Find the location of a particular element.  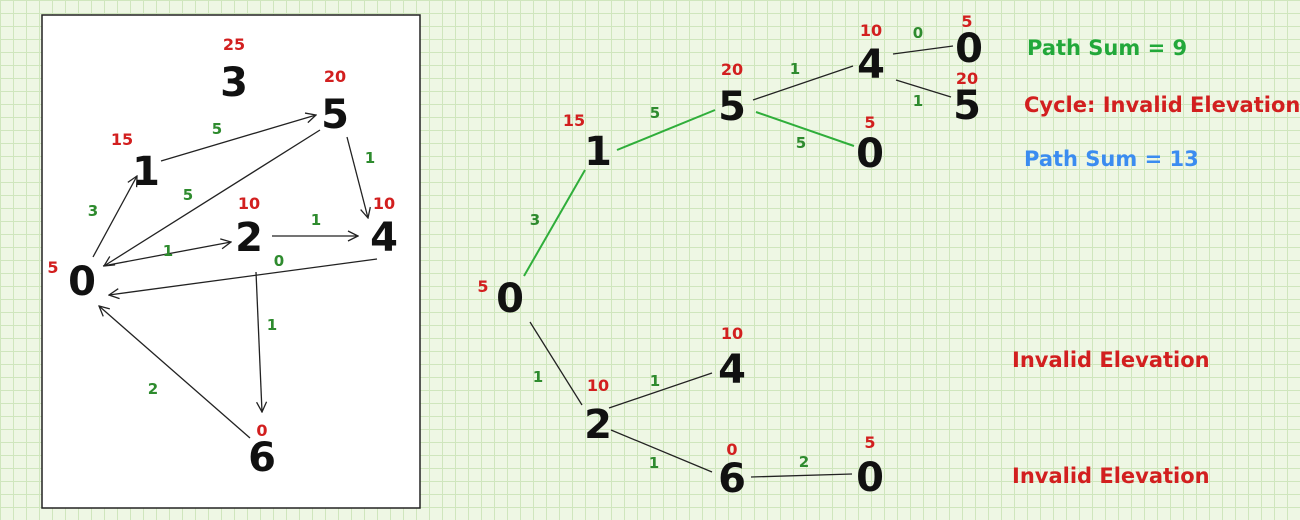

graph-node-0: 0 is located at coordinates (82, 282).